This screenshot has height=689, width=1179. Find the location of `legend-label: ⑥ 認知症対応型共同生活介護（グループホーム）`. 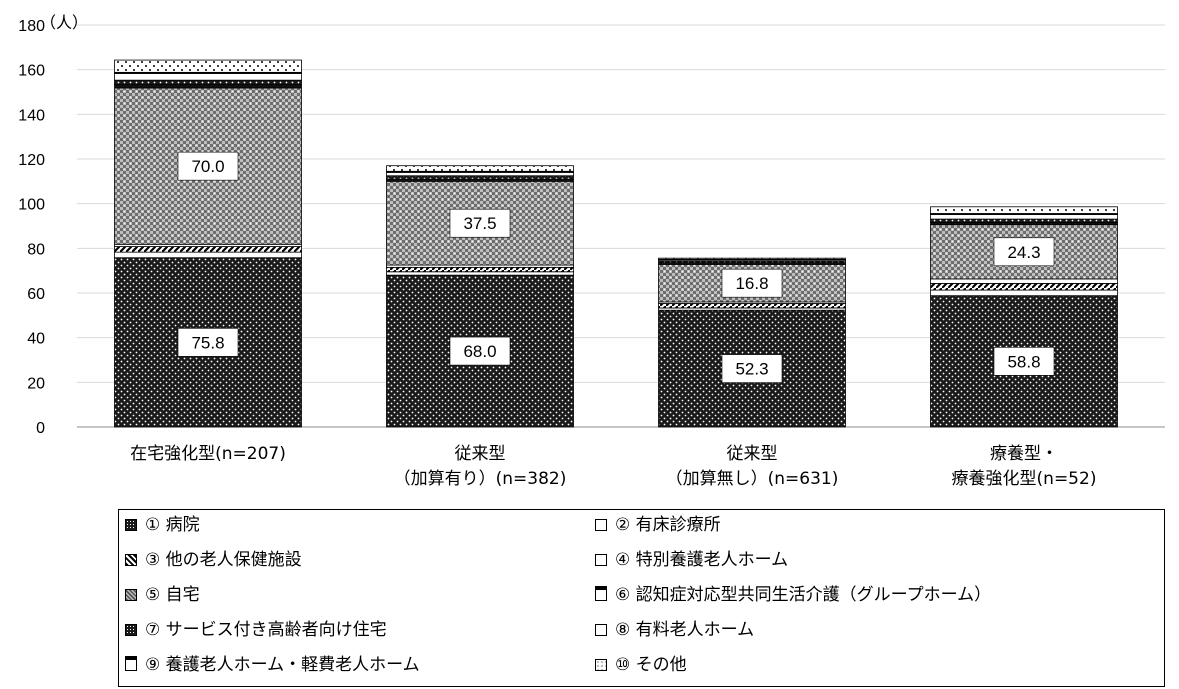

legend-label: ⑥ 認知症対応型共同生活介護（グループホーム） is located at coordinates (803, 595).